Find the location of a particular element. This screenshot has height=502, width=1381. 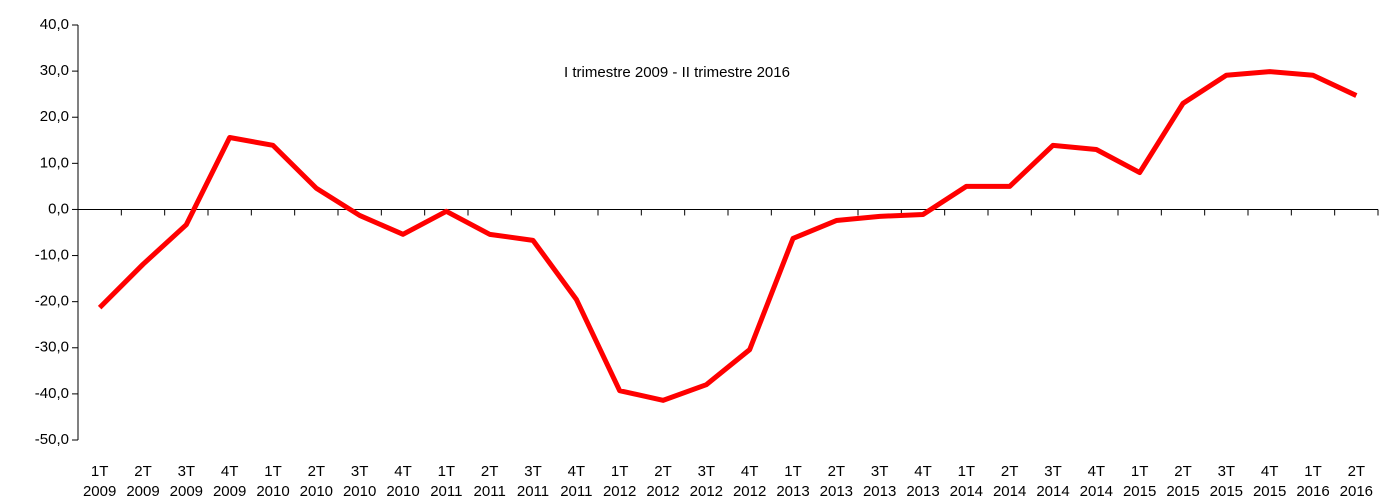

y-tick-label: -30,0 is located at coordinates (52, 347).